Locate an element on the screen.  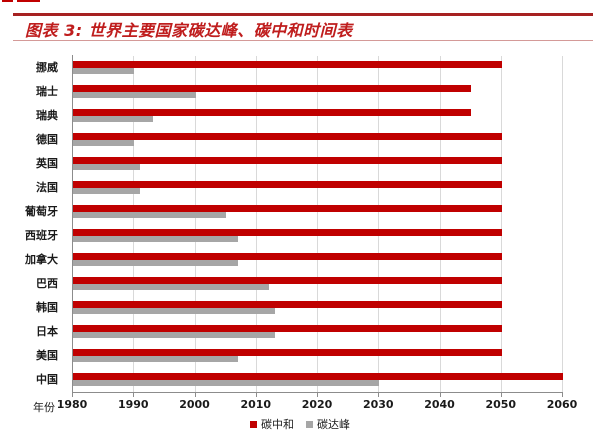
bar-neutrality-加拿大 is located at coordinates (287, 256).